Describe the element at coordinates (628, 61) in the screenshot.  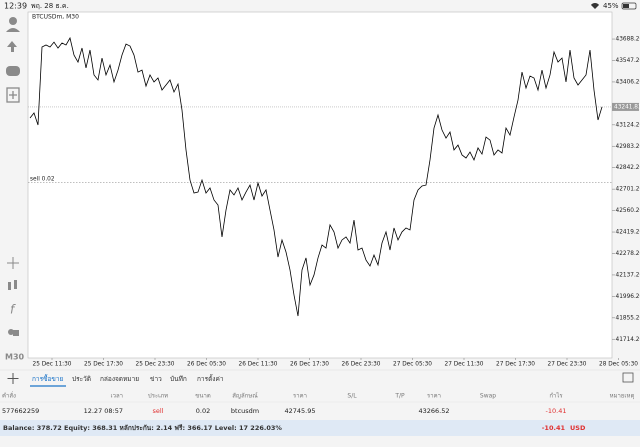
I see `y-tick-label: 43547.20` at that location.